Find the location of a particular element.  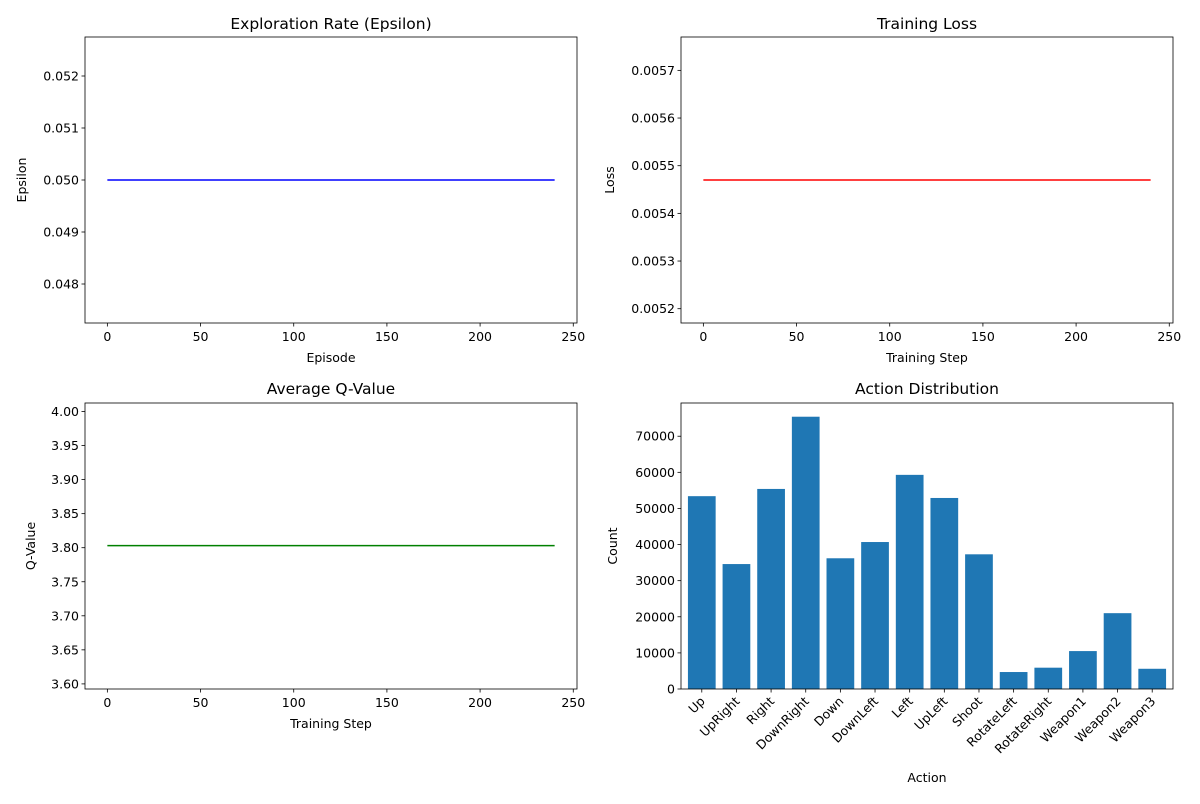

q-value-chart-x-label: Training Step is located at coordinates (330, 723).